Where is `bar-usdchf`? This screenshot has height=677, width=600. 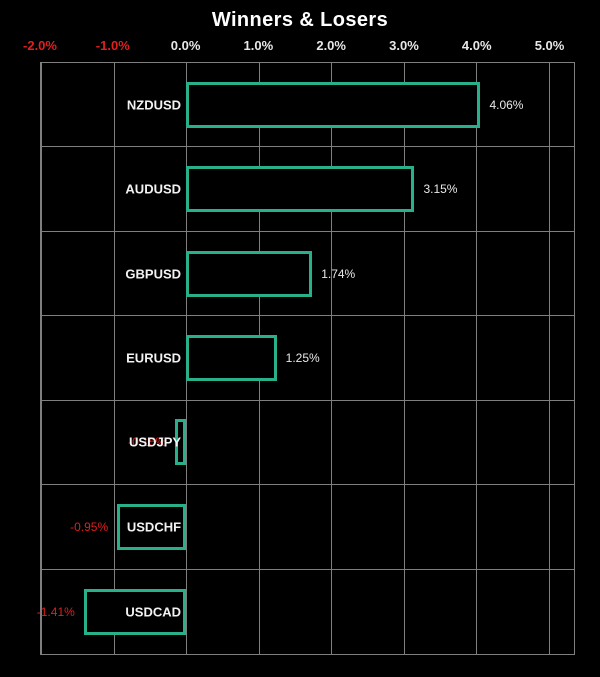 bar-usdchf is located at coordinates (152, 526).